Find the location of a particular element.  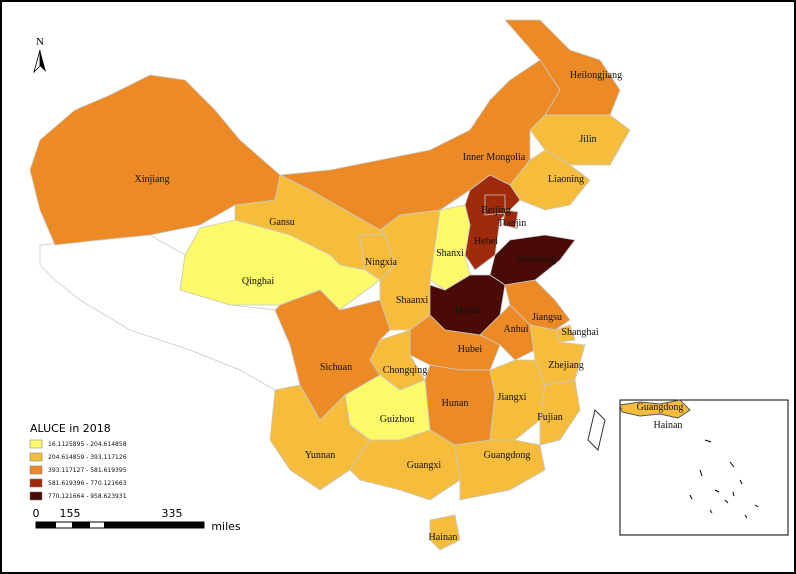

legend-label: 393.117127 - 581.619395 is located at coordinates (87, 470).